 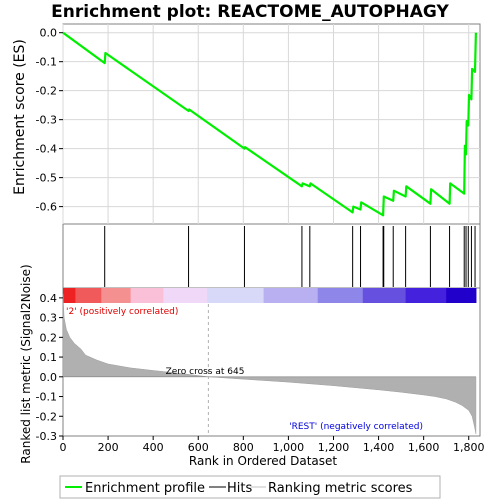 I want to click on metric-tick-label: -0.2, so click(x=46, y=416).